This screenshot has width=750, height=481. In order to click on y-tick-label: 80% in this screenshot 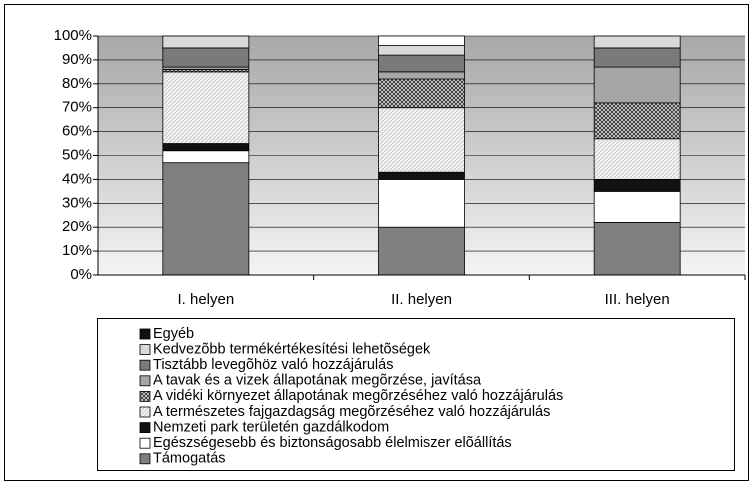, I will do `click(77, 83)`.